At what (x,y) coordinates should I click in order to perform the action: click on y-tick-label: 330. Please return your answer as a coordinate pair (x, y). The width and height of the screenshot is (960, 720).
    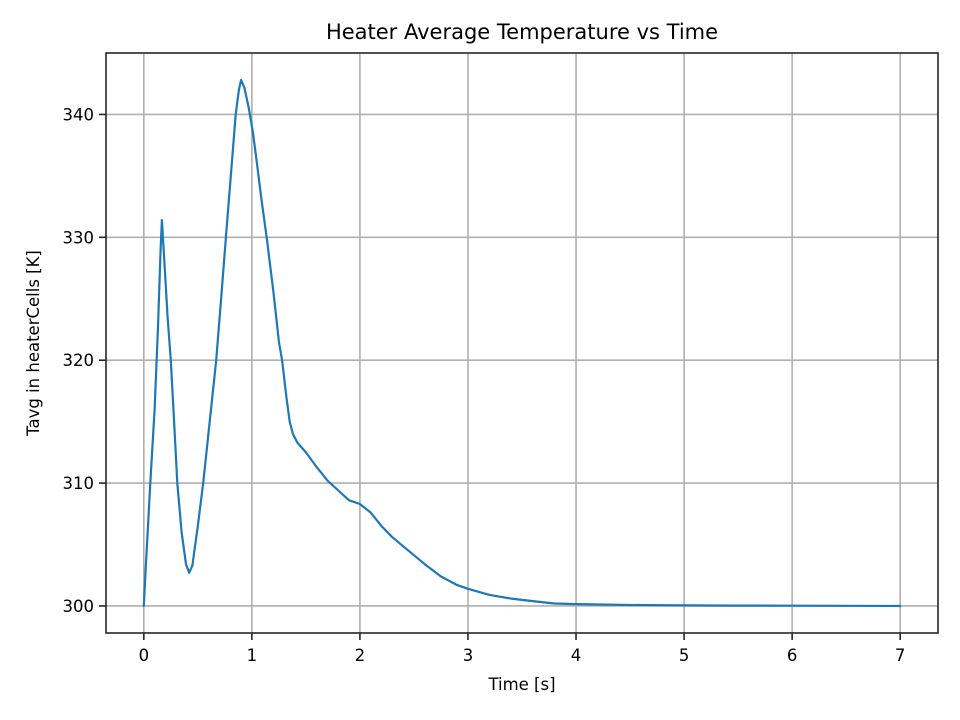
    Looking at the image, I should click on (79, 237).